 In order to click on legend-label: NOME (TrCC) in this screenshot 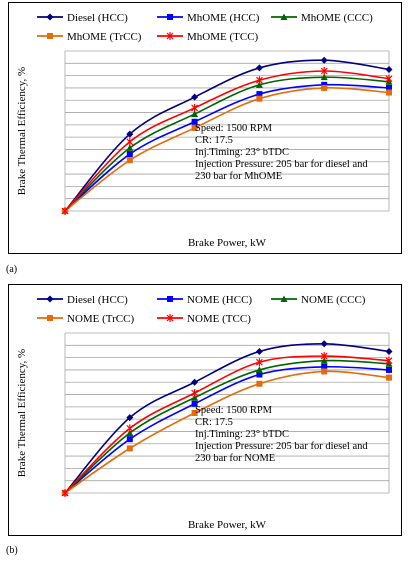, I will do `click(100, 319)`.